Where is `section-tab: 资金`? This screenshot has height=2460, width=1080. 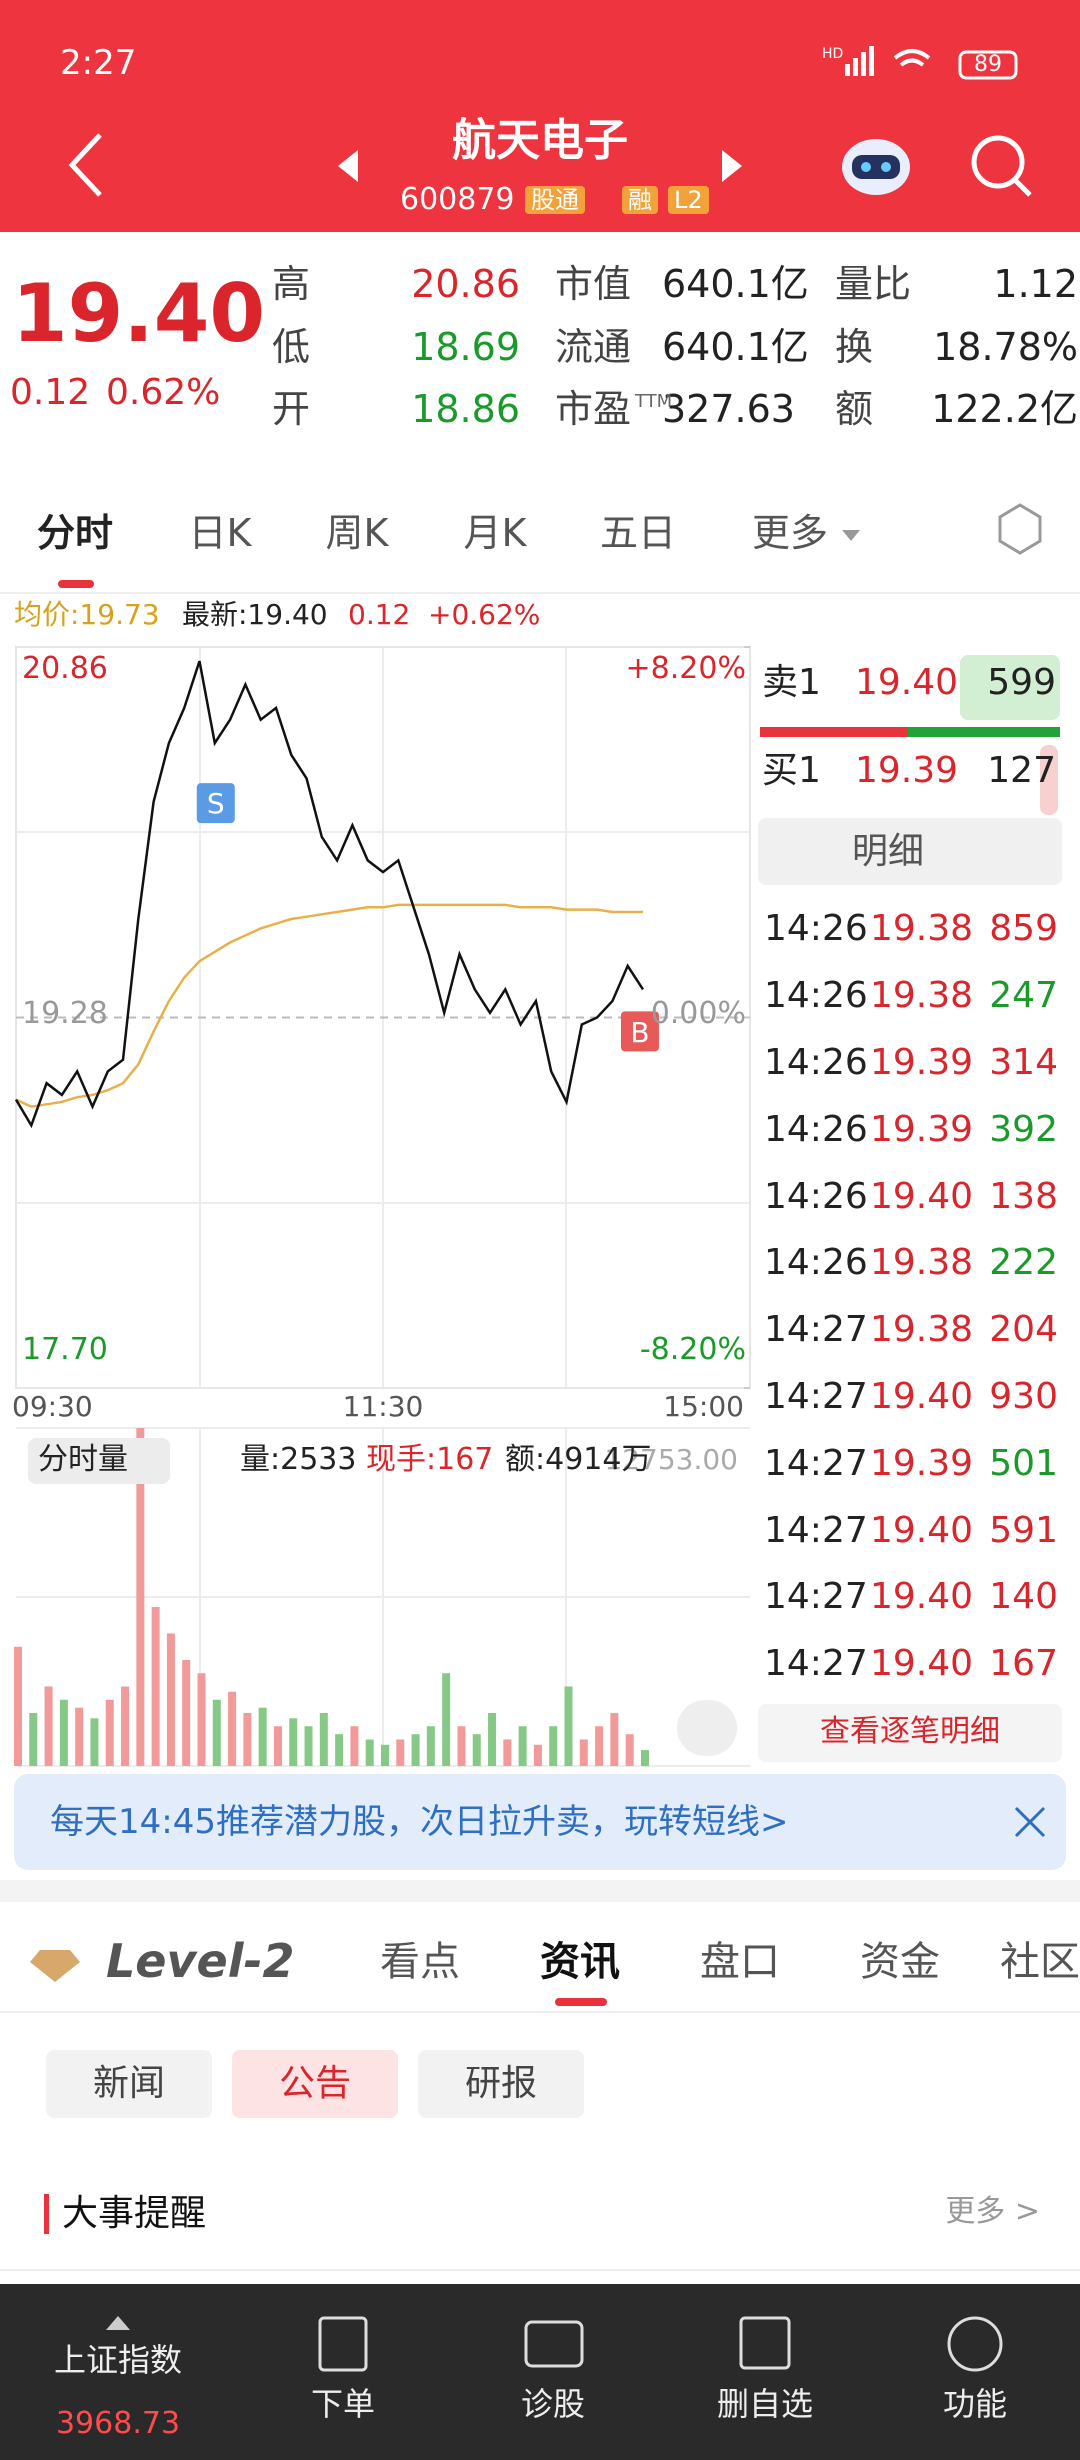 section-tab: 资金 is located at coordinates (900, 1962).